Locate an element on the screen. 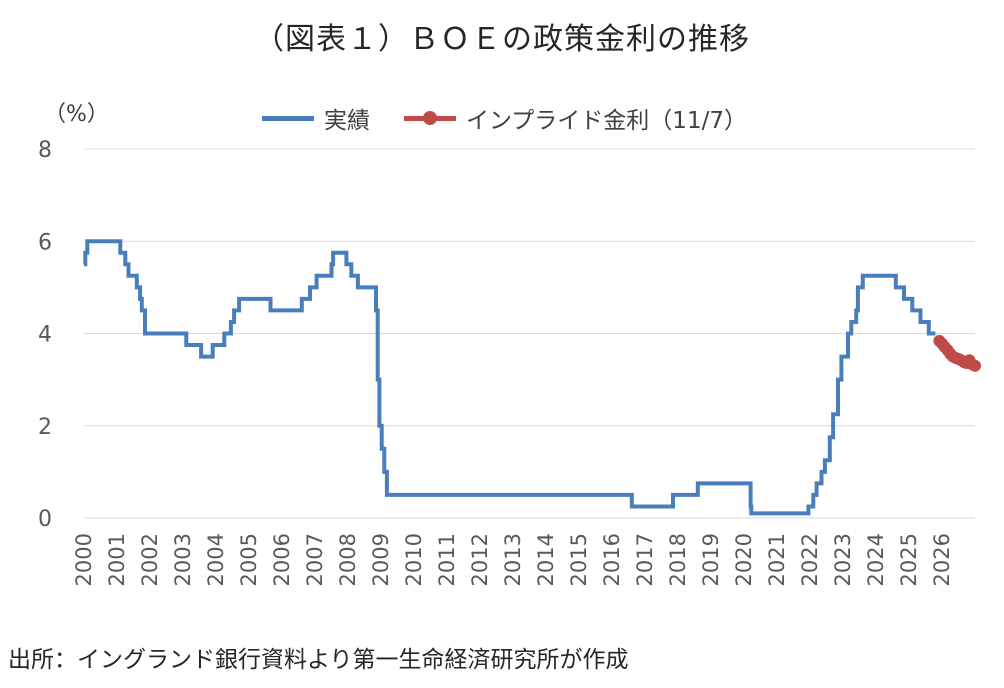 The image size is (1004, 688). legend-label-implied: インプライド金利（11/7） is located at coordinates (606, 121).